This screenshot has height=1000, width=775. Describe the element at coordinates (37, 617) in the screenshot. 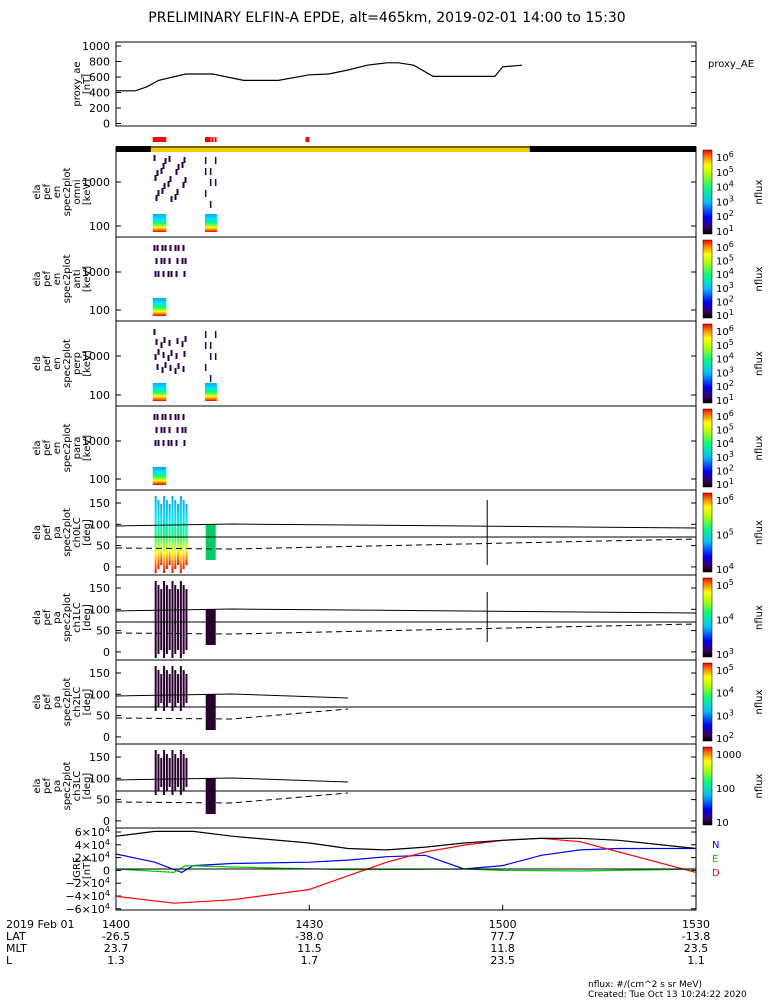

I see `ylabel-pa_ch1LC-0: ela` at that location.